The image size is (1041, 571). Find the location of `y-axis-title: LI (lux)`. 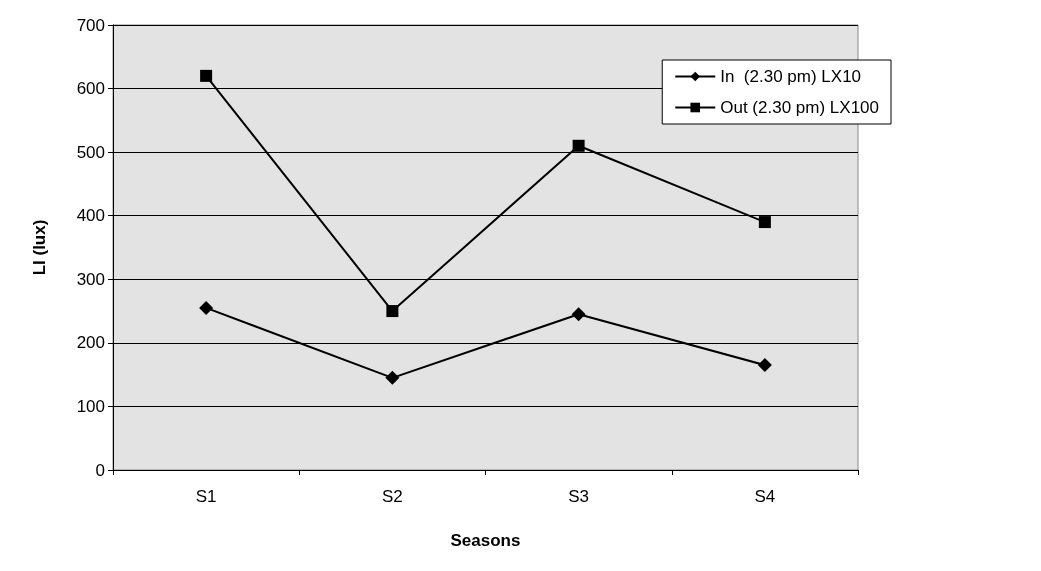

y-axis-title: LI (lux) is located at coordinates (39, 247).